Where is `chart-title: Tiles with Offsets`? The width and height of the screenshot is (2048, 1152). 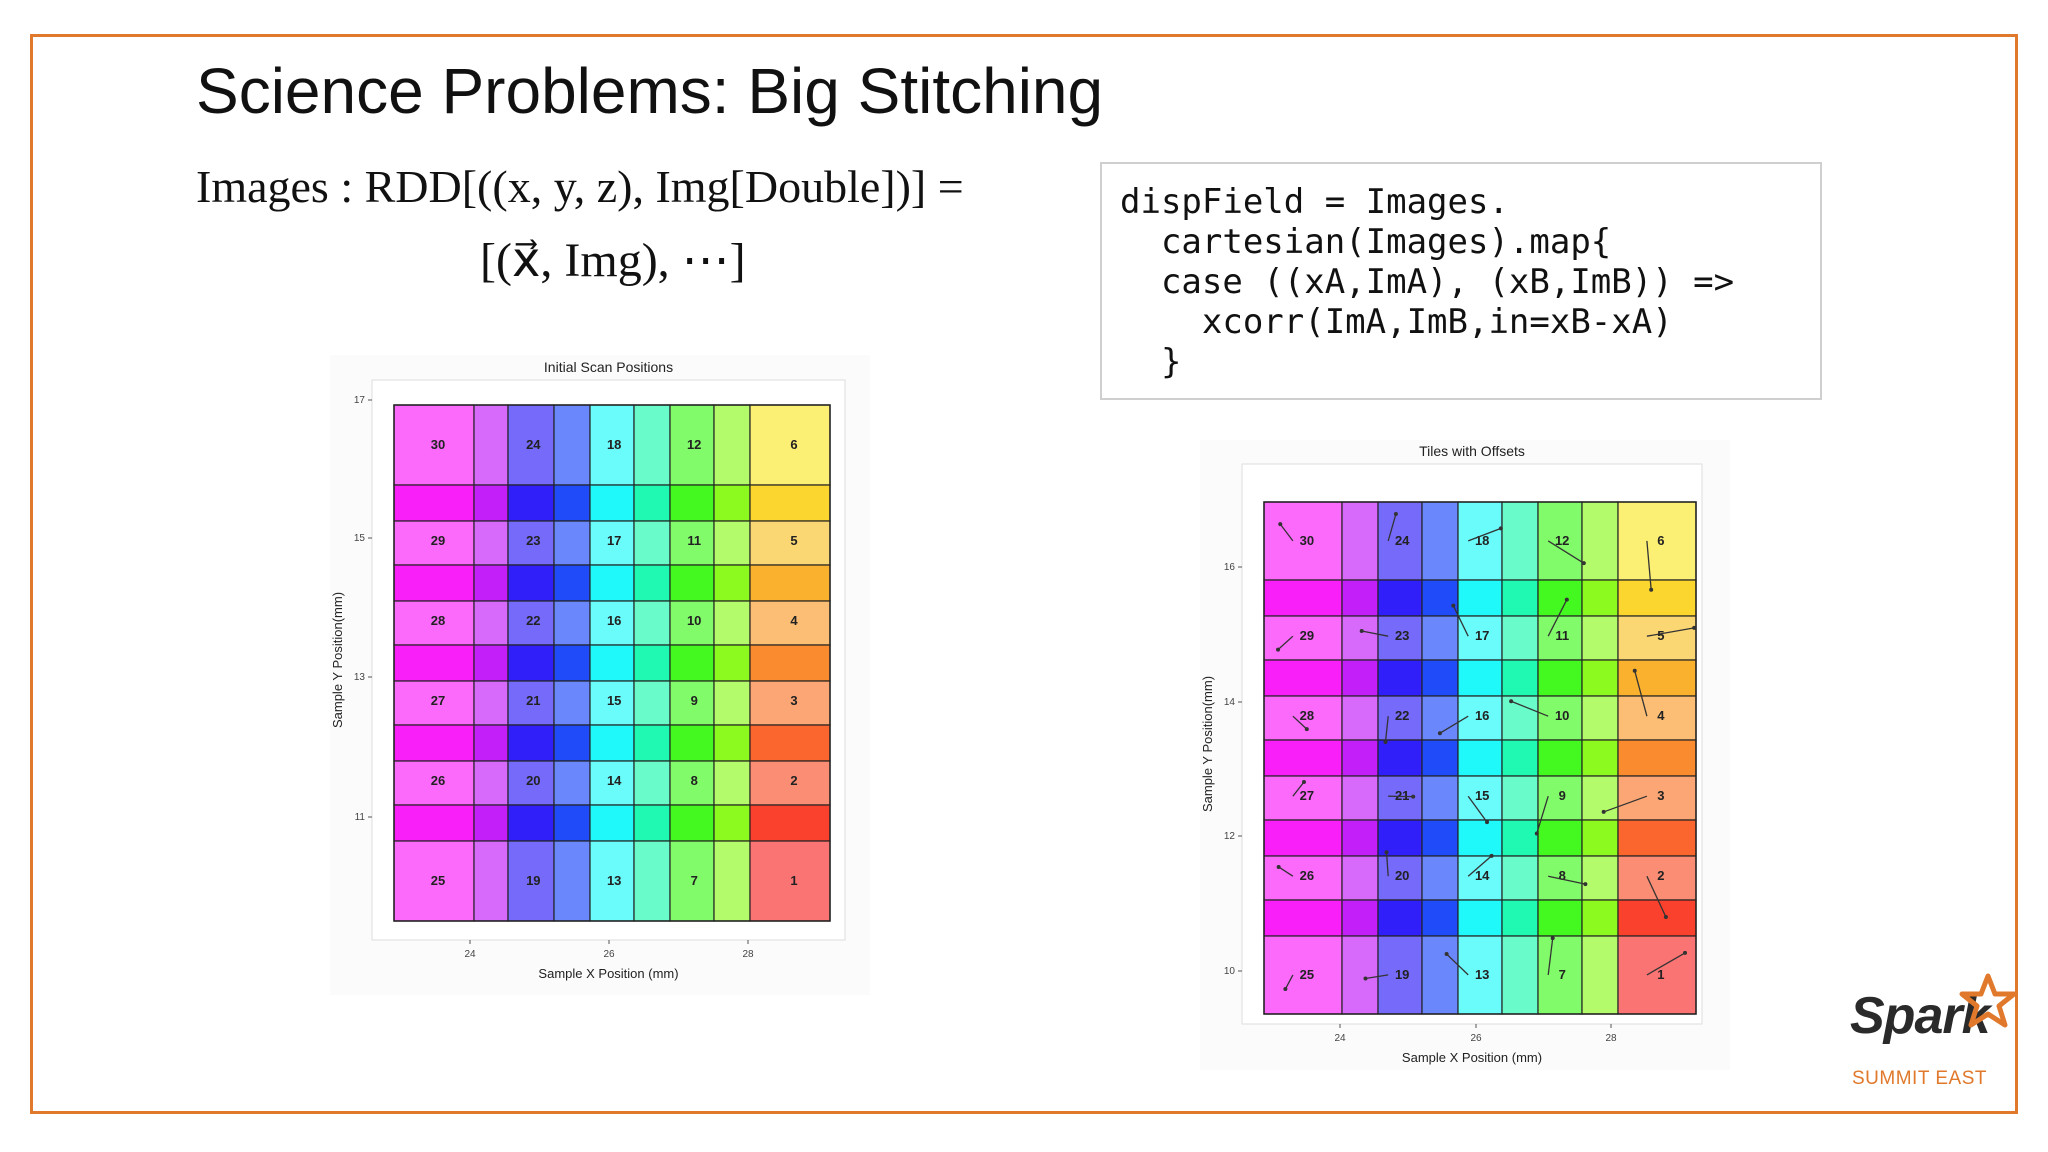
chart-title: Tiles with Offsets is located at coordinates (1472, 451).